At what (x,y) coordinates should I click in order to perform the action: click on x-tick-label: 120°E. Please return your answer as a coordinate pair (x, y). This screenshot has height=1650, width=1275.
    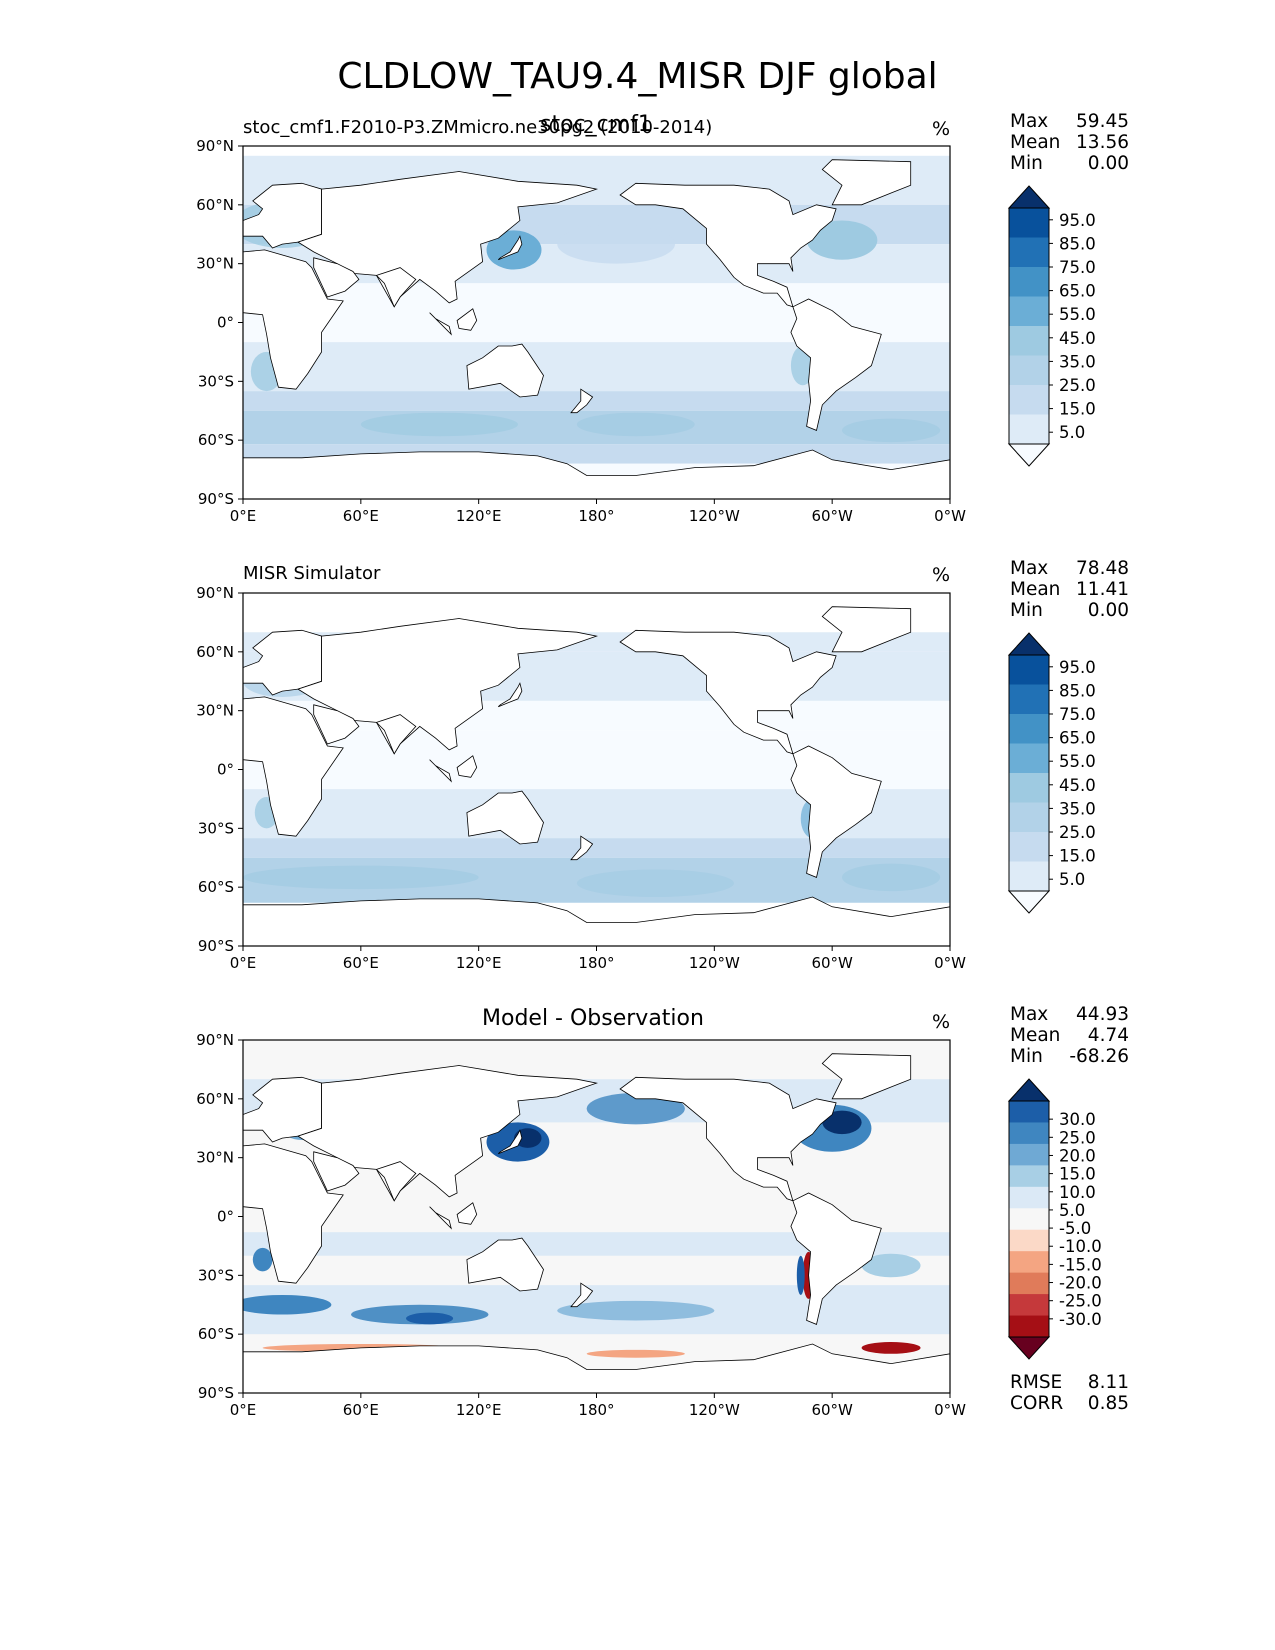
    Looking at the image, I should click on (479, 516).